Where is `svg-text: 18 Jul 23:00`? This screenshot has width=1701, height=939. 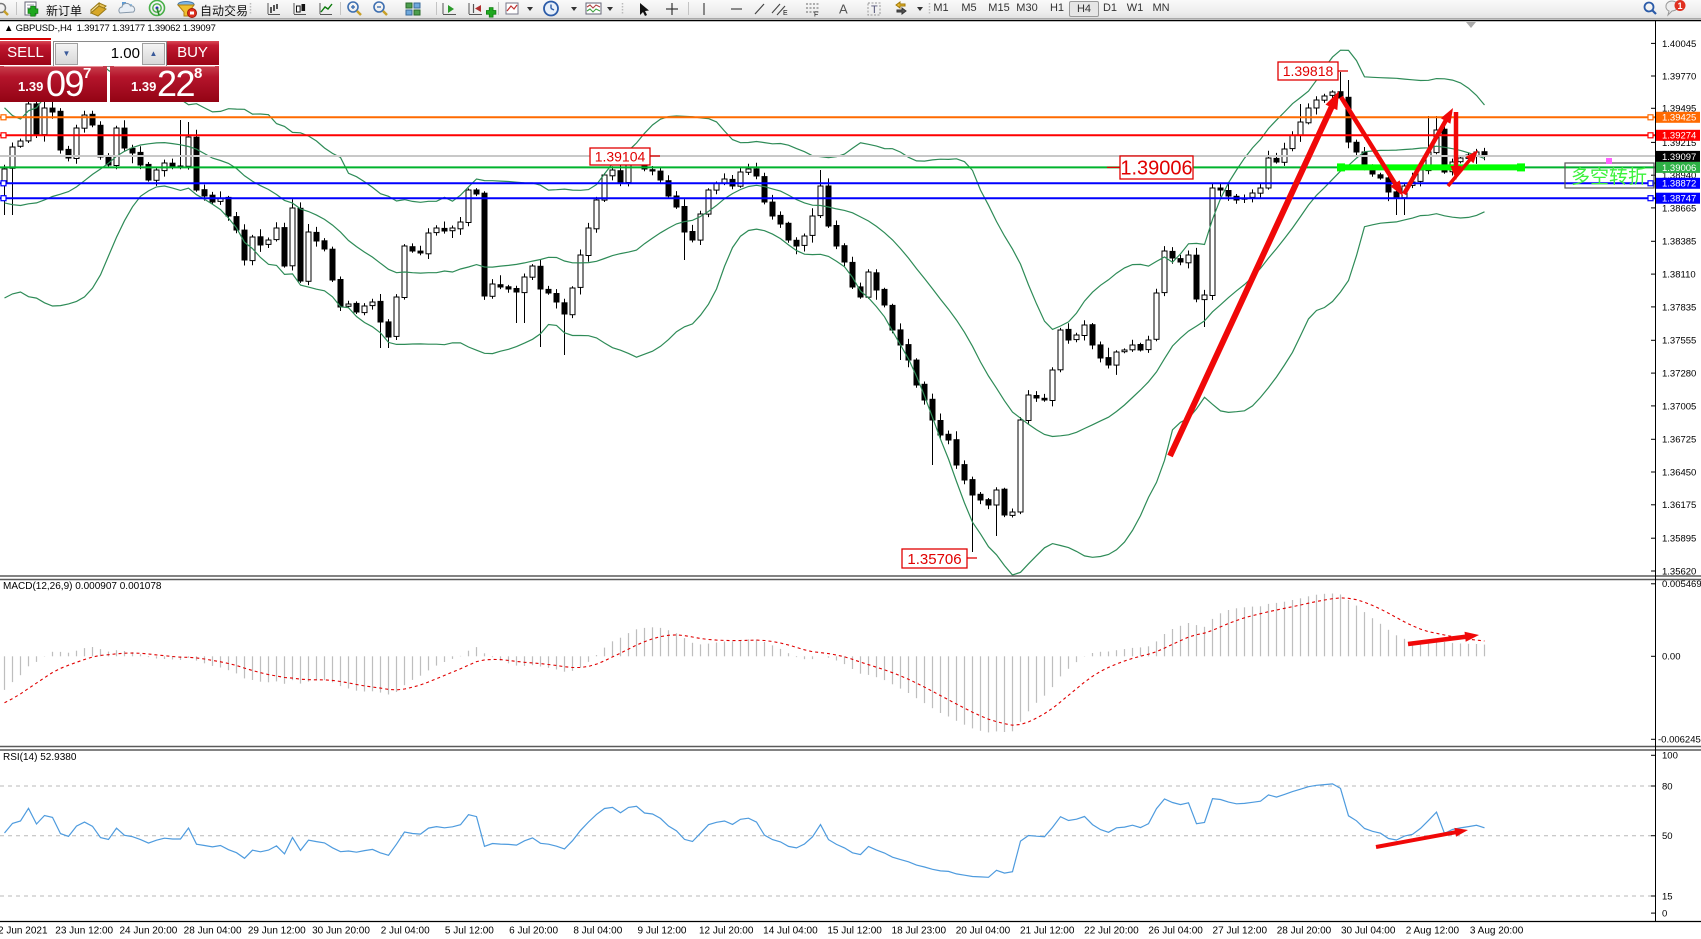
svg-text: 18 Jul 23:00 is located at coordinates (919, 931).